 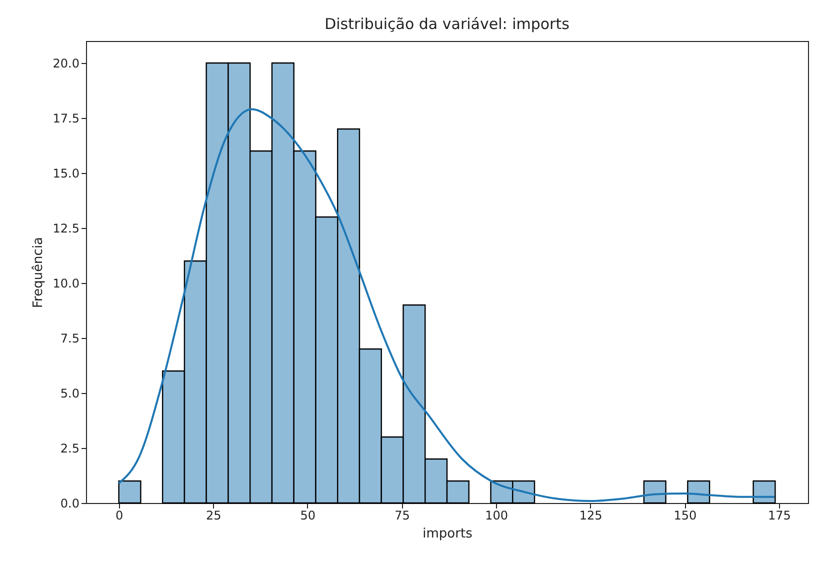 I want to click on chart-title: Distribuição da variável: imports, so click(x=447, y=24).